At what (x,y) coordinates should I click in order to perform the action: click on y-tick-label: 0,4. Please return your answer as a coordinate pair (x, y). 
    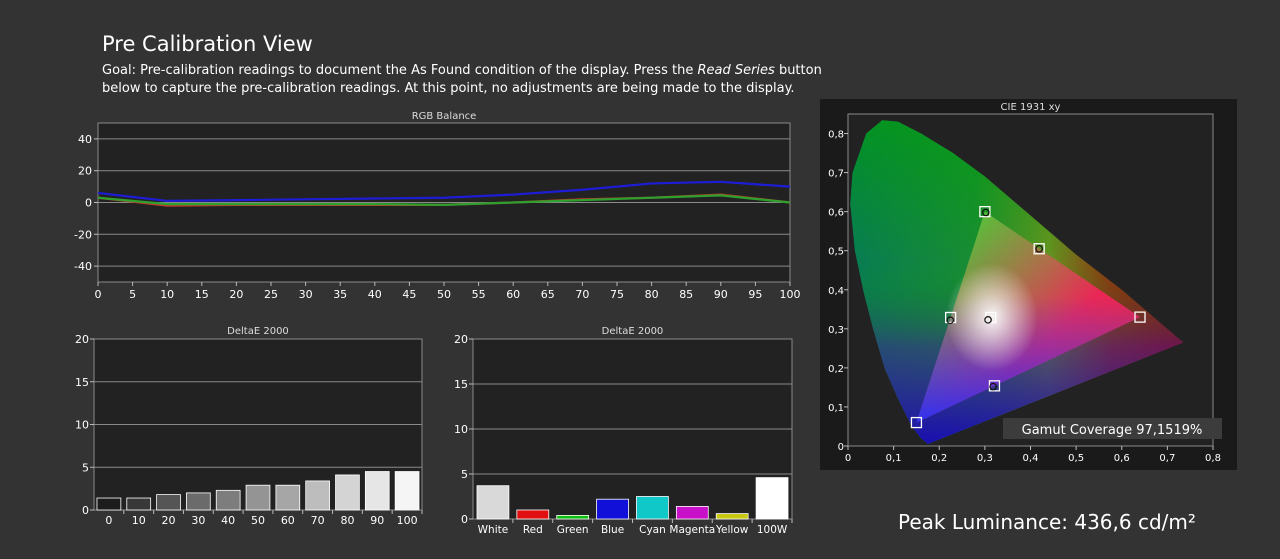
    Looking at the image, I should click on (836, 291).